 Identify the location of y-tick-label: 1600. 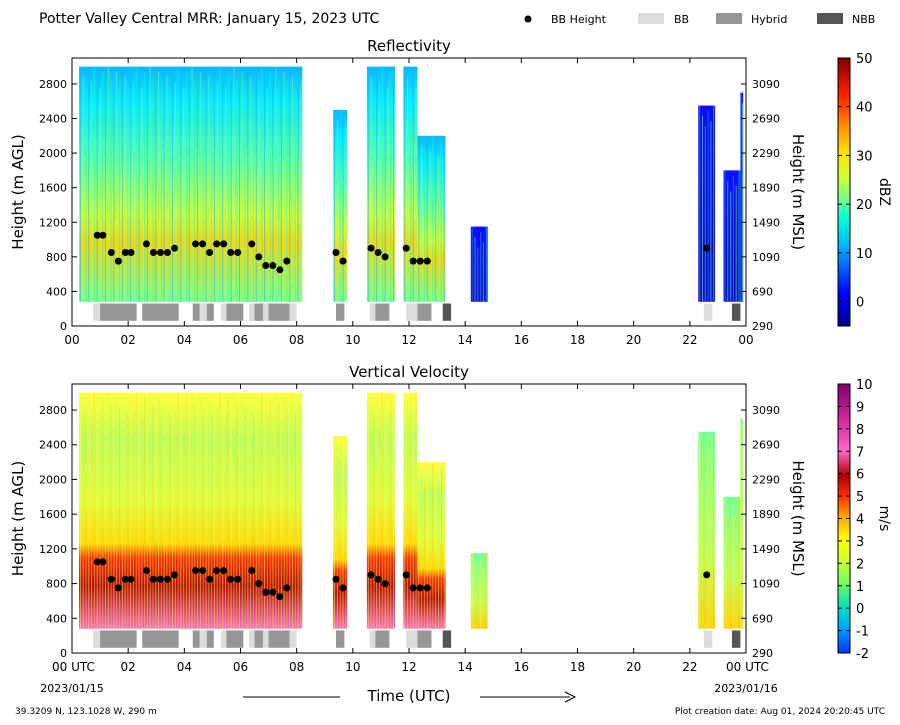
(53, 188).